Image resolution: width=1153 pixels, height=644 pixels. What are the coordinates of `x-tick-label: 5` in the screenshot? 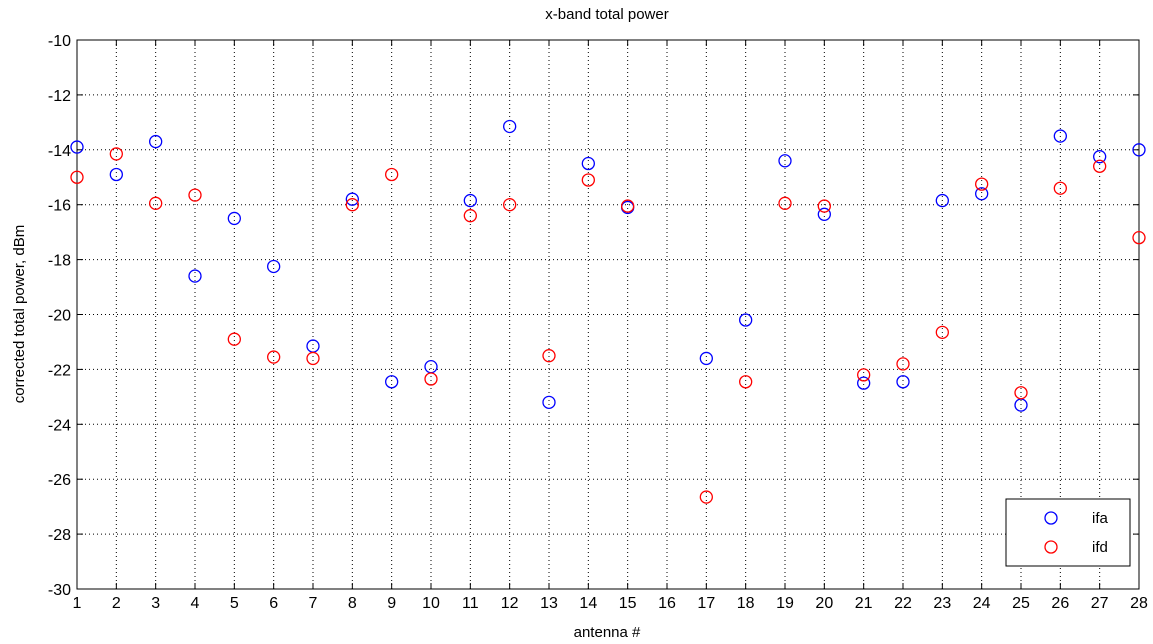 It's located at (234, 603).